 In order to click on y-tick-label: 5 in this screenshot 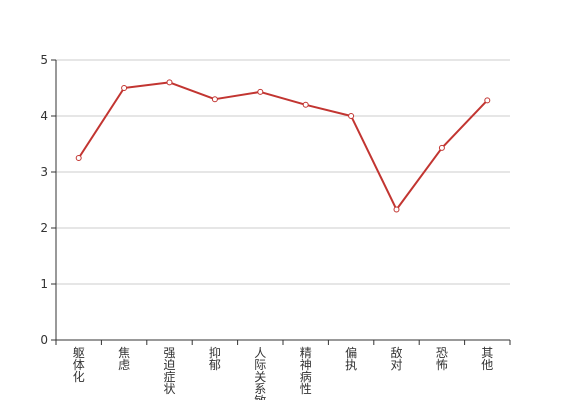, I will do `click(44, 60)`.